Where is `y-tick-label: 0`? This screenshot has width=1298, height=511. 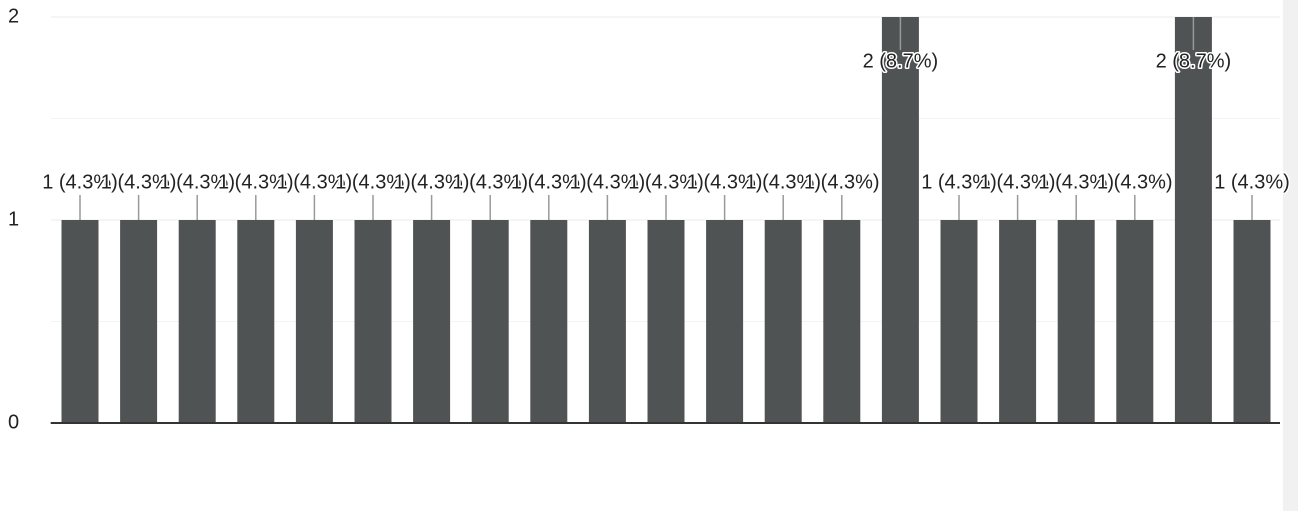
y-tick-label: 0 is located at coordinates (13, 422).